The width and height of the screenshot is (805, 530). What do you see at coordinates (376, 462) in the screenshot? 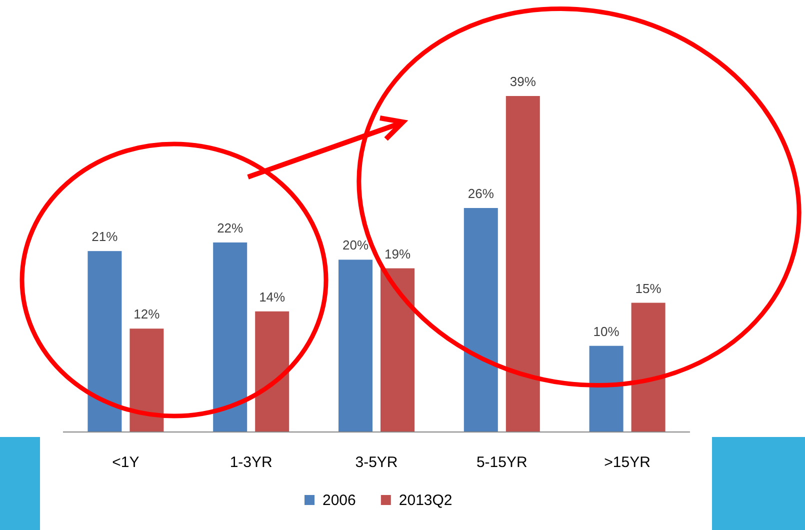
I see `x-tick-label: 3-5YR` at bounding box center [376, 462].